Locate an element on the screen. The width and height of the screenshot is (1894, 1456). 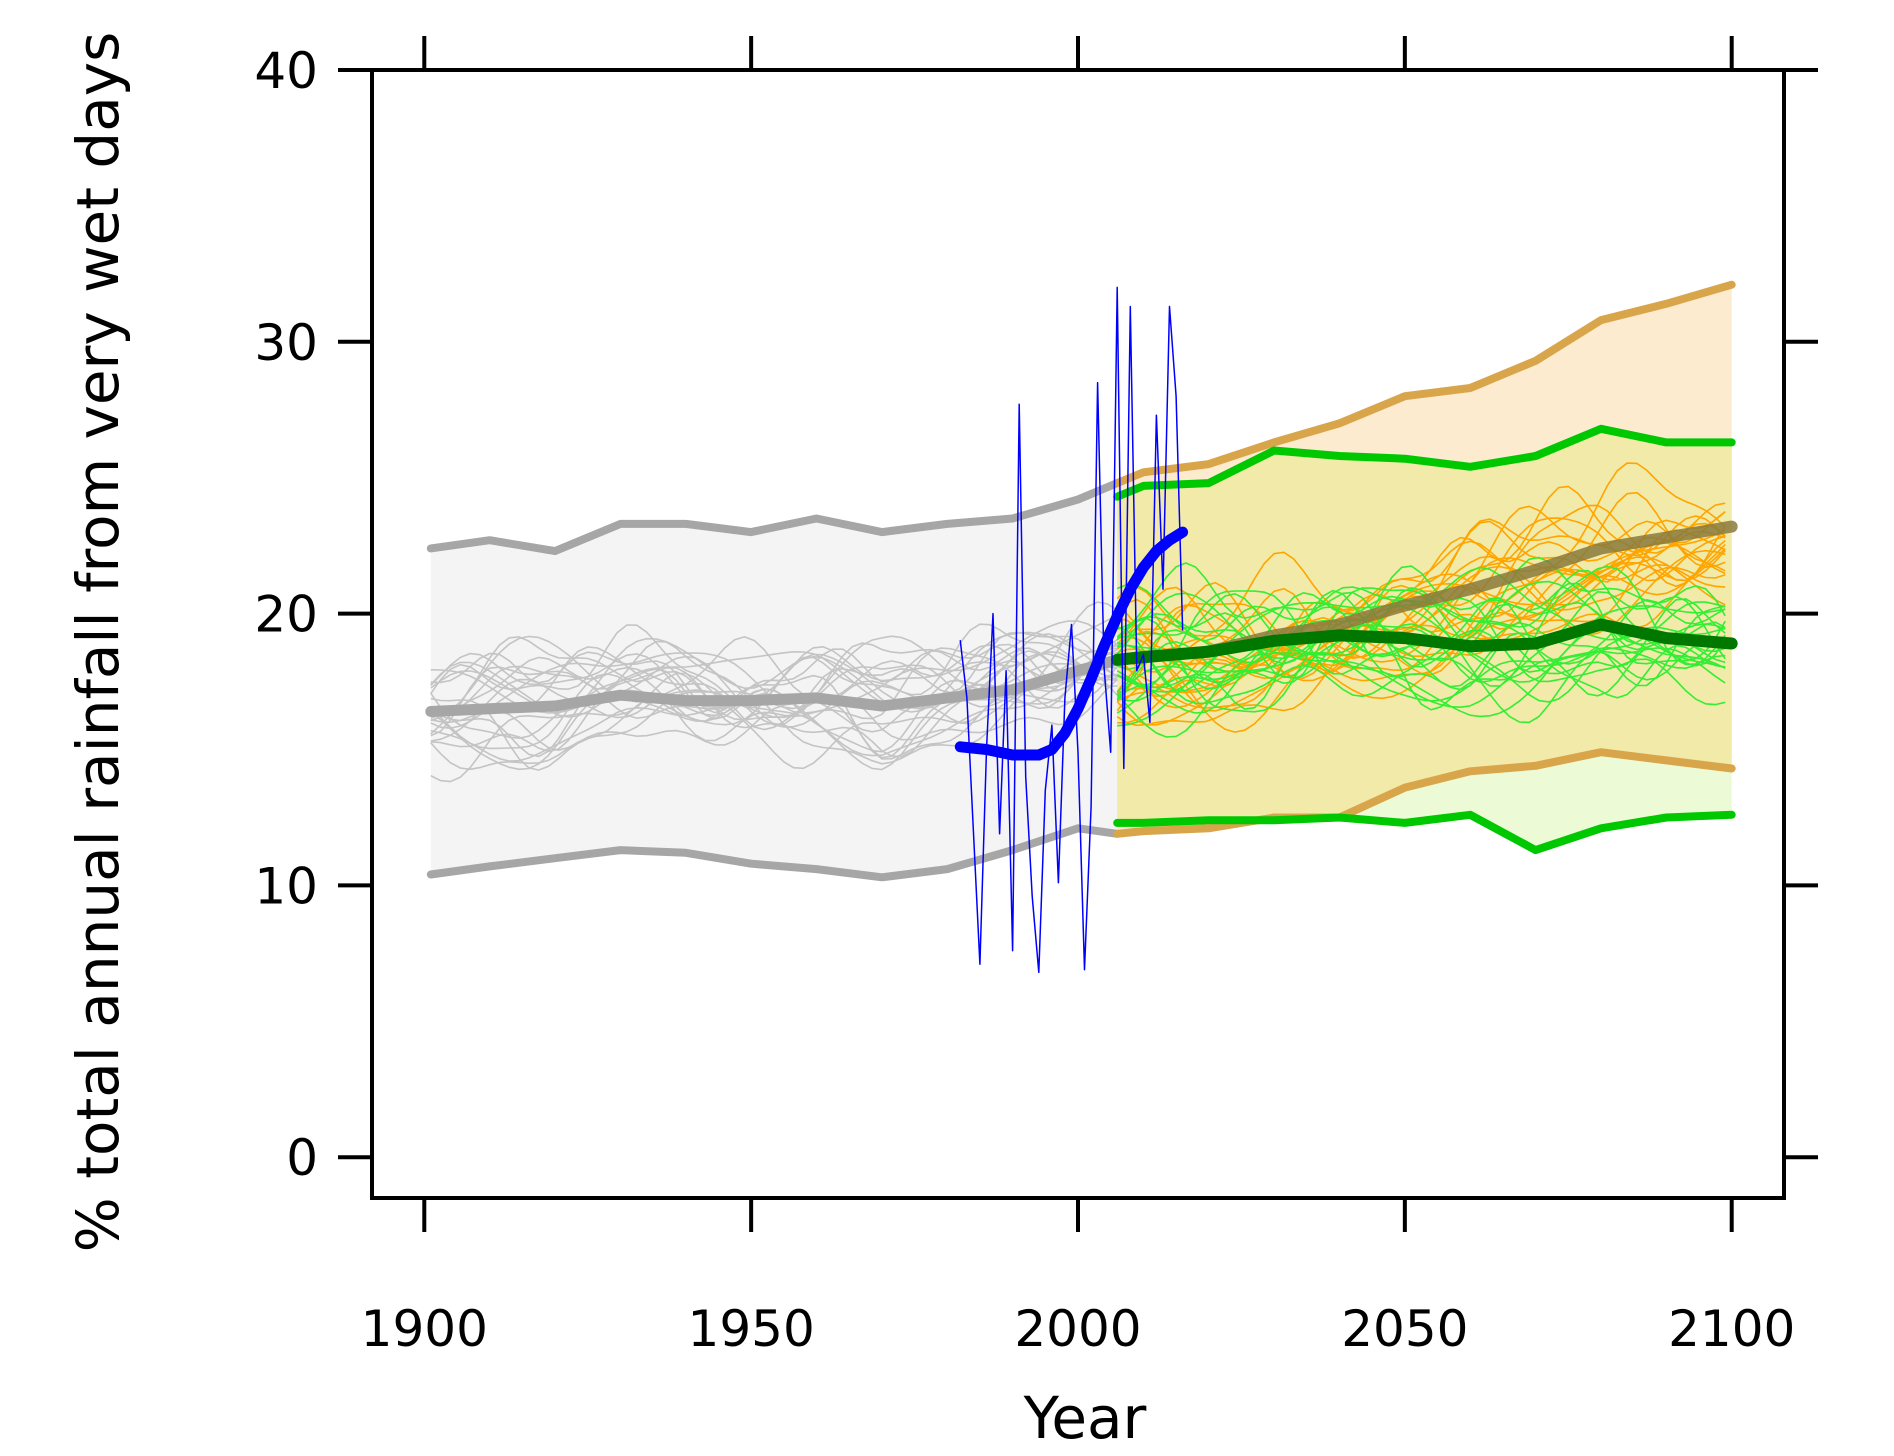
observed-smoothed-line is located at coordinates (1071, 643).